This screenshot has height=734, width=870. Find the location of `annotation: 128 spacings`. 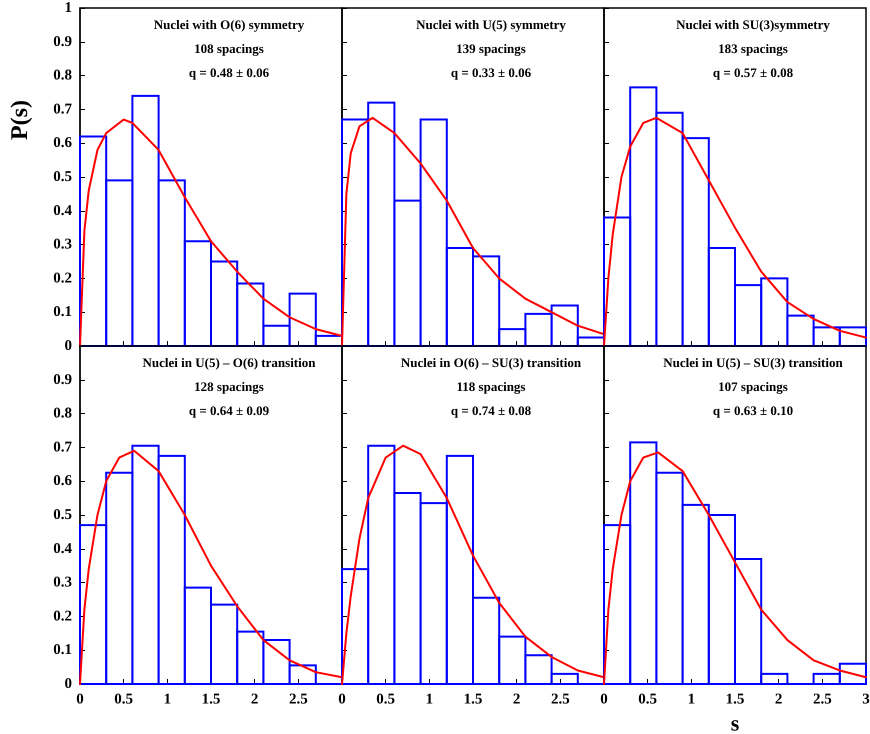

annotation: 128 spacings is located at coordinates (229, 386).